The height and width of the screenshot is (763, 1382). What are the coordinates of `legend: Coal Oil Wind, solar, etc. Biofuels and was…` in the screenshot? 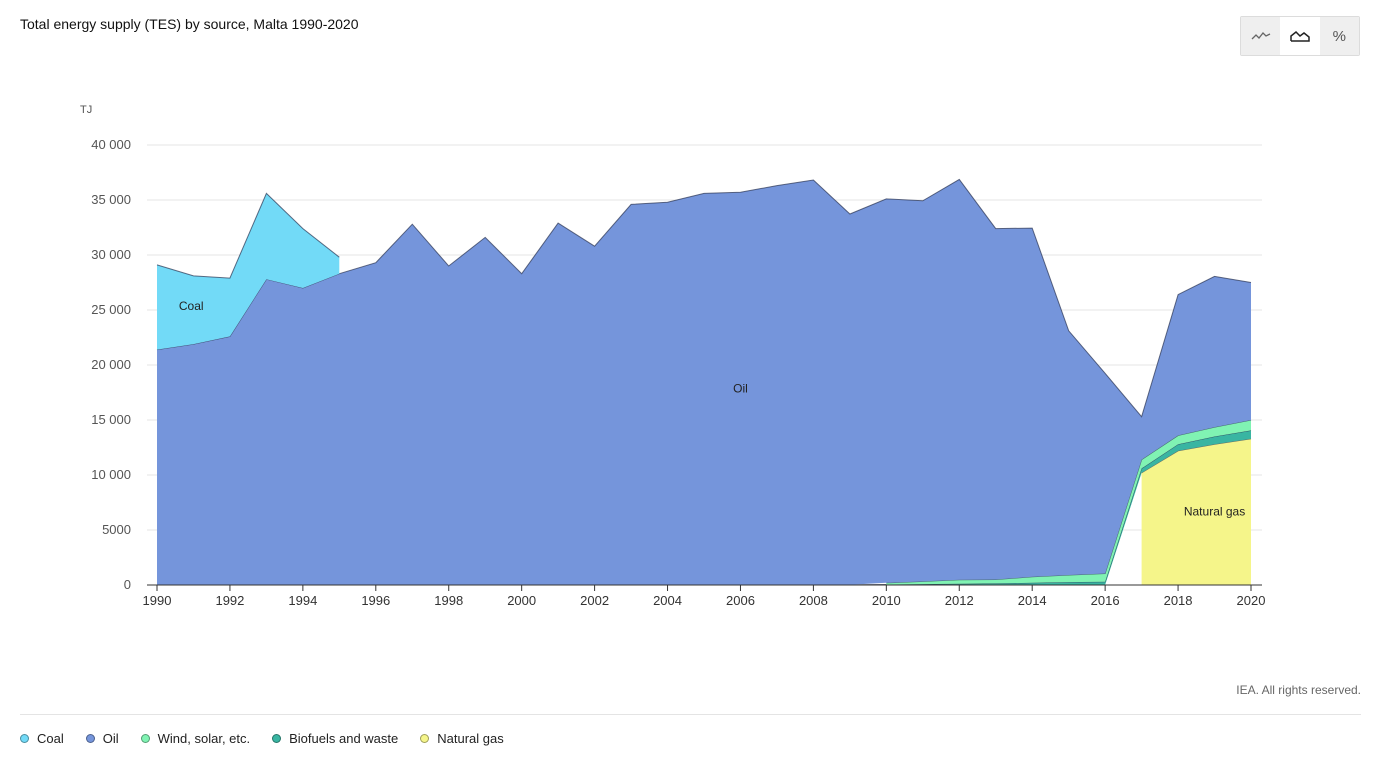 It's located at (262, 738).